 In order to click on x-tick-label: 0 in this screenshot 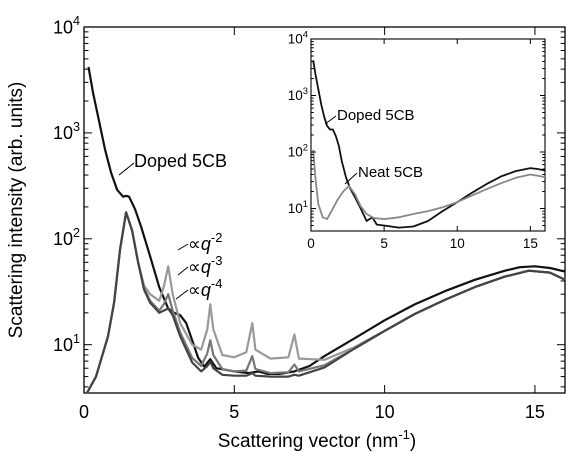, I will do `click(84, 412)`.